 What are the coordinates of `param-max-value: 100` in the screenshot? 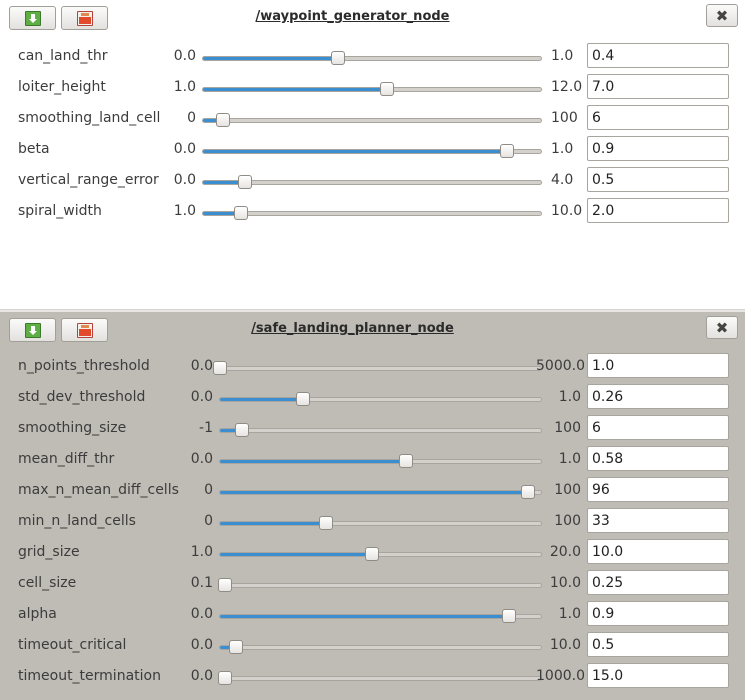 It's located at (567, 521).